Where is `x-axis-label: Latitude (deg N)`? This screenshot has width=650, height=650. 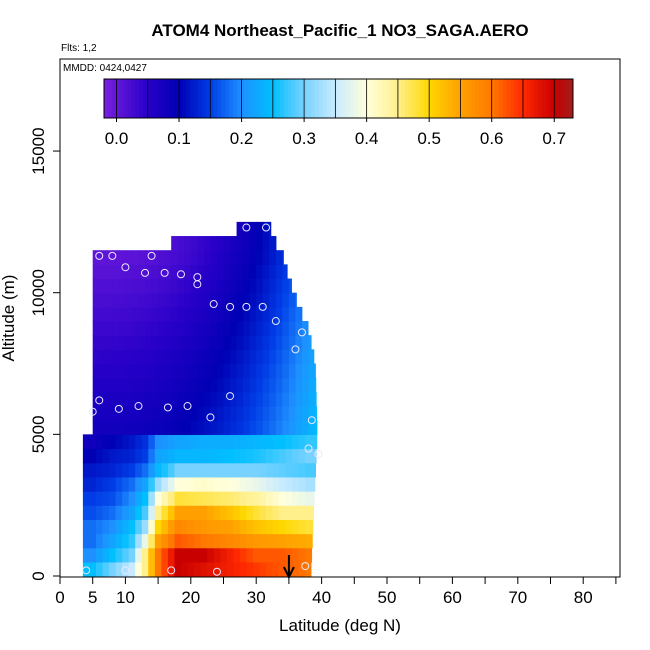
x-axis-label: Latitude (deg N) is located at coordinates (340, 625).